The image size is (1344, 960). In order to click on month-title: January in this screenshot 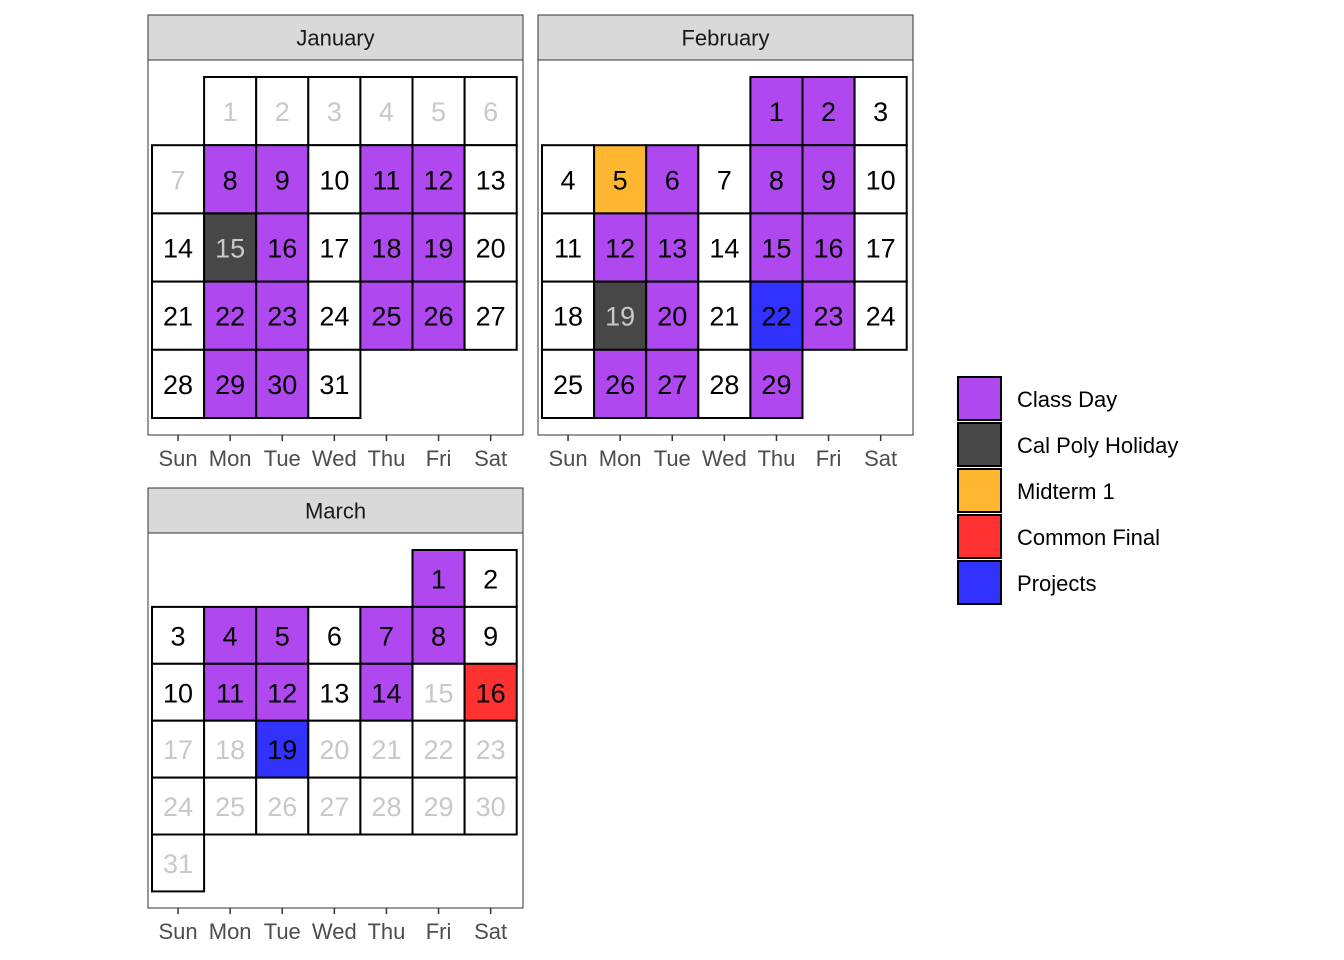, I will do `click(335, 38)`.